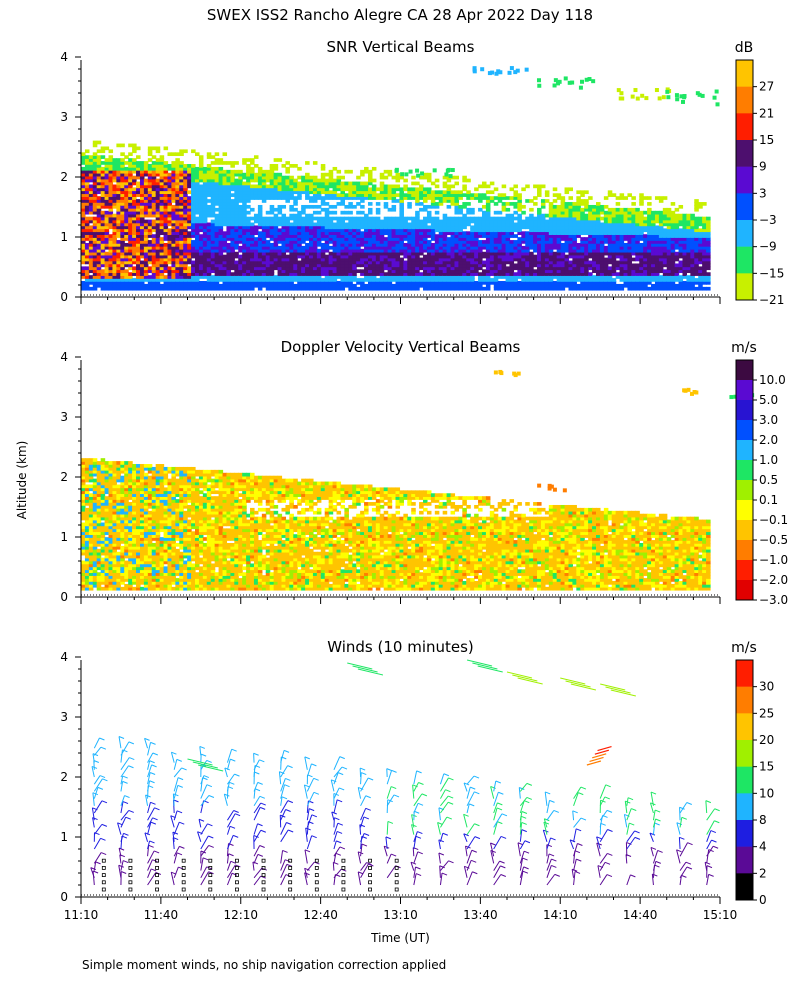 This screenshot has width=800, height=1000. I want to click on x-tick-label: 12:40, so click(320, 915).